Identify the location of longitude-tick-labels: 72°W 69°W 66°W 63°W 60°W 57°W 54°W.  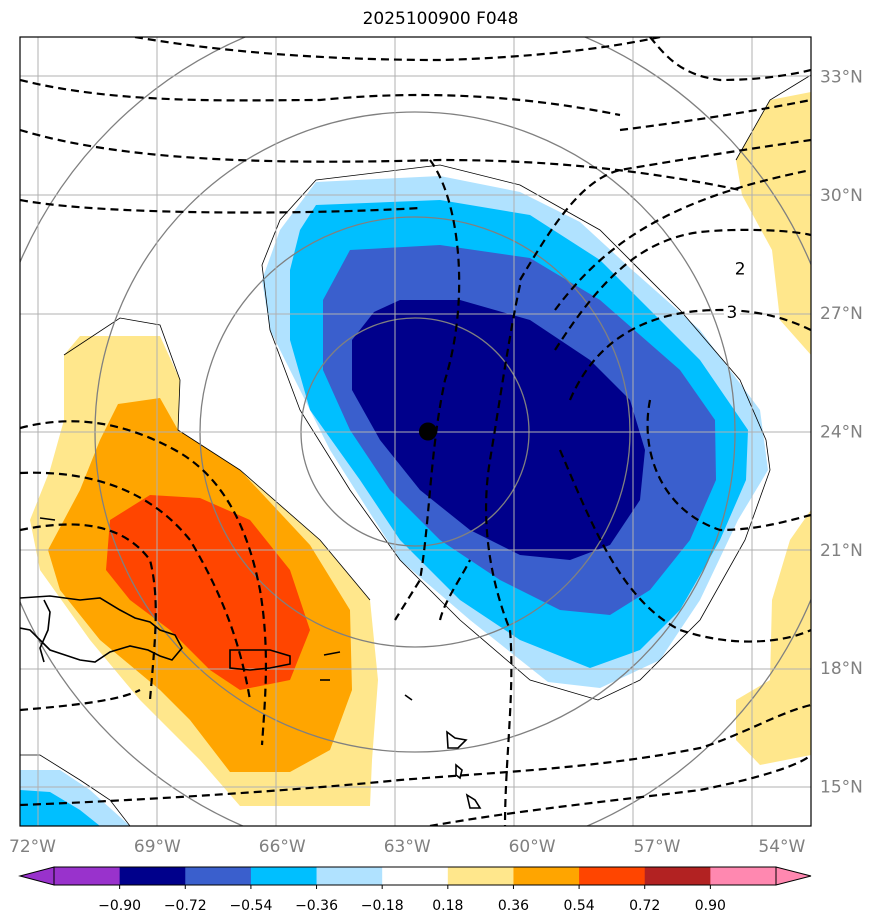
(407, 847).